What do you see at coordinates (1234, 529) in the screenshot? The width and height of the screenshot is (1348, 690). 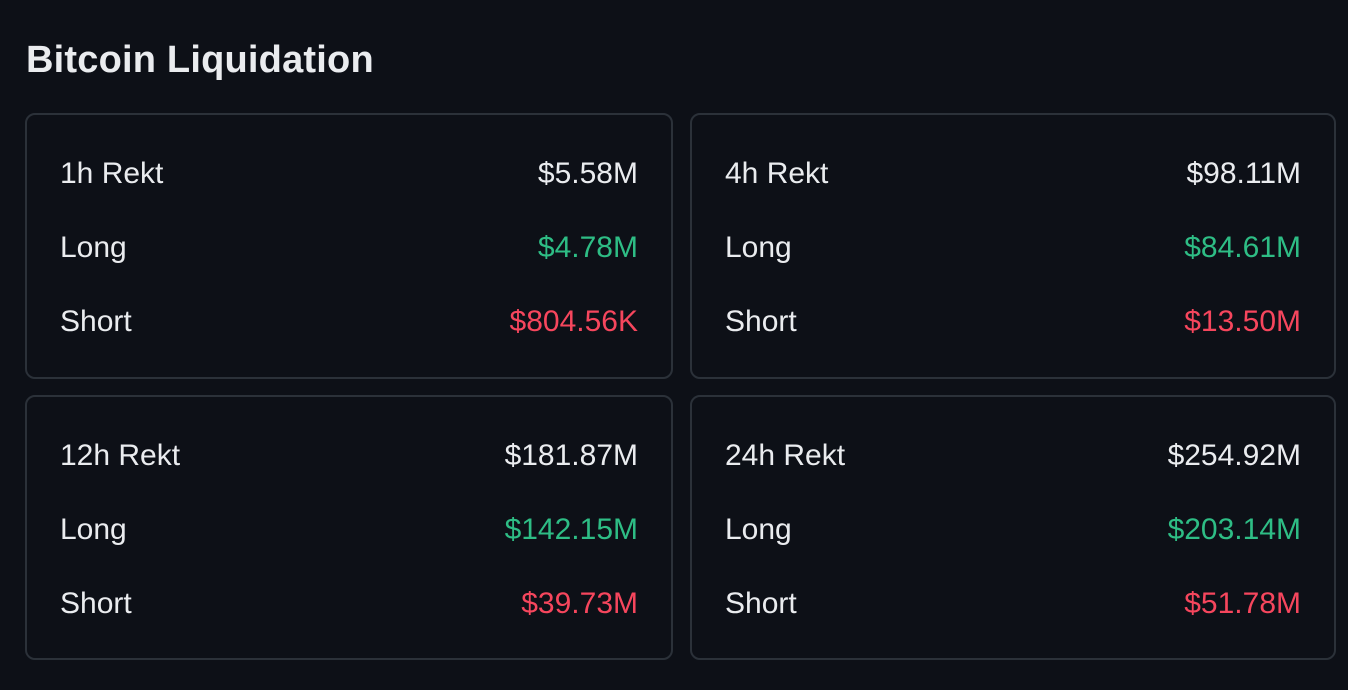 I see `long-value: $203.14M` at bounding box center [1234, 529].